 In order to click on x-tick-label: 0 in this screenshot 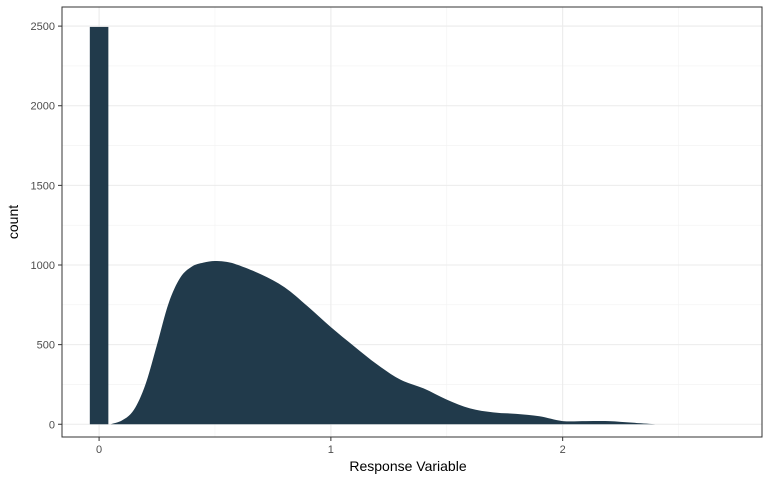, I will do `click(99, 450)`.